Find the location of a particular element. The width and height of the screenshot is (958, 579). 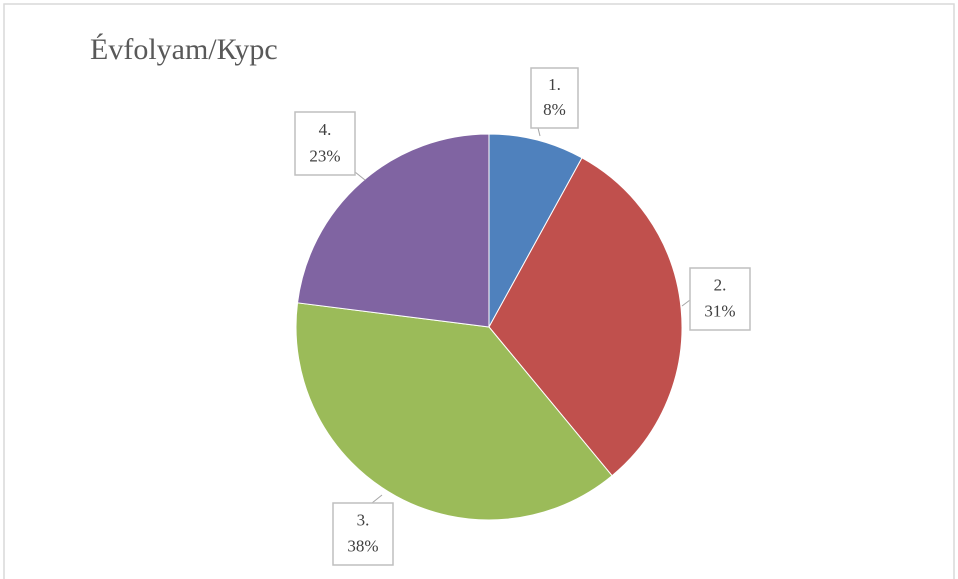

chart-title: Évfolyam/Курс is located at coordinates (184, 49).